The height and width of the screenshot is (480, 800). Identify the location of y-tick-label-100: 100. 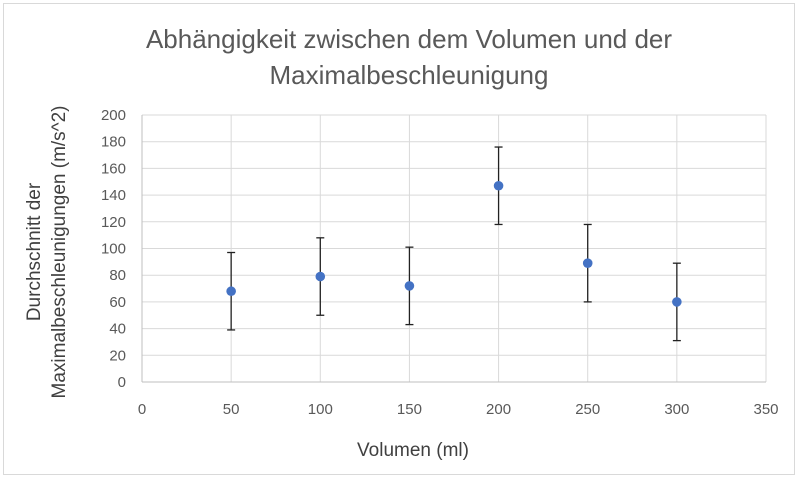
(113, 249).